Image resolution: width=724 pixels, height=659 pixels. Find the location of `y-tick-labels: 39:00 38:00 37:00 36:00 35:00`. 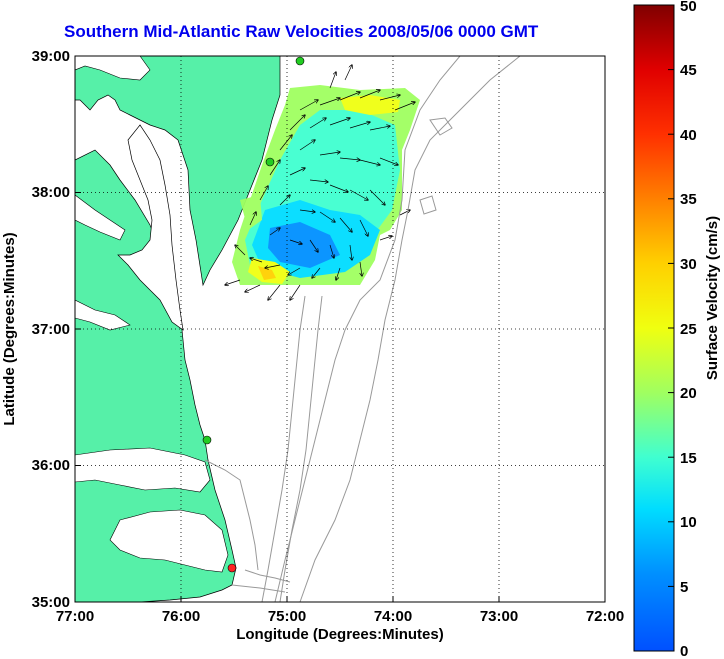

y-tick-labels: 39:00 38:00 37:00 36:00 35:00 is located at coordinates (51, 329).